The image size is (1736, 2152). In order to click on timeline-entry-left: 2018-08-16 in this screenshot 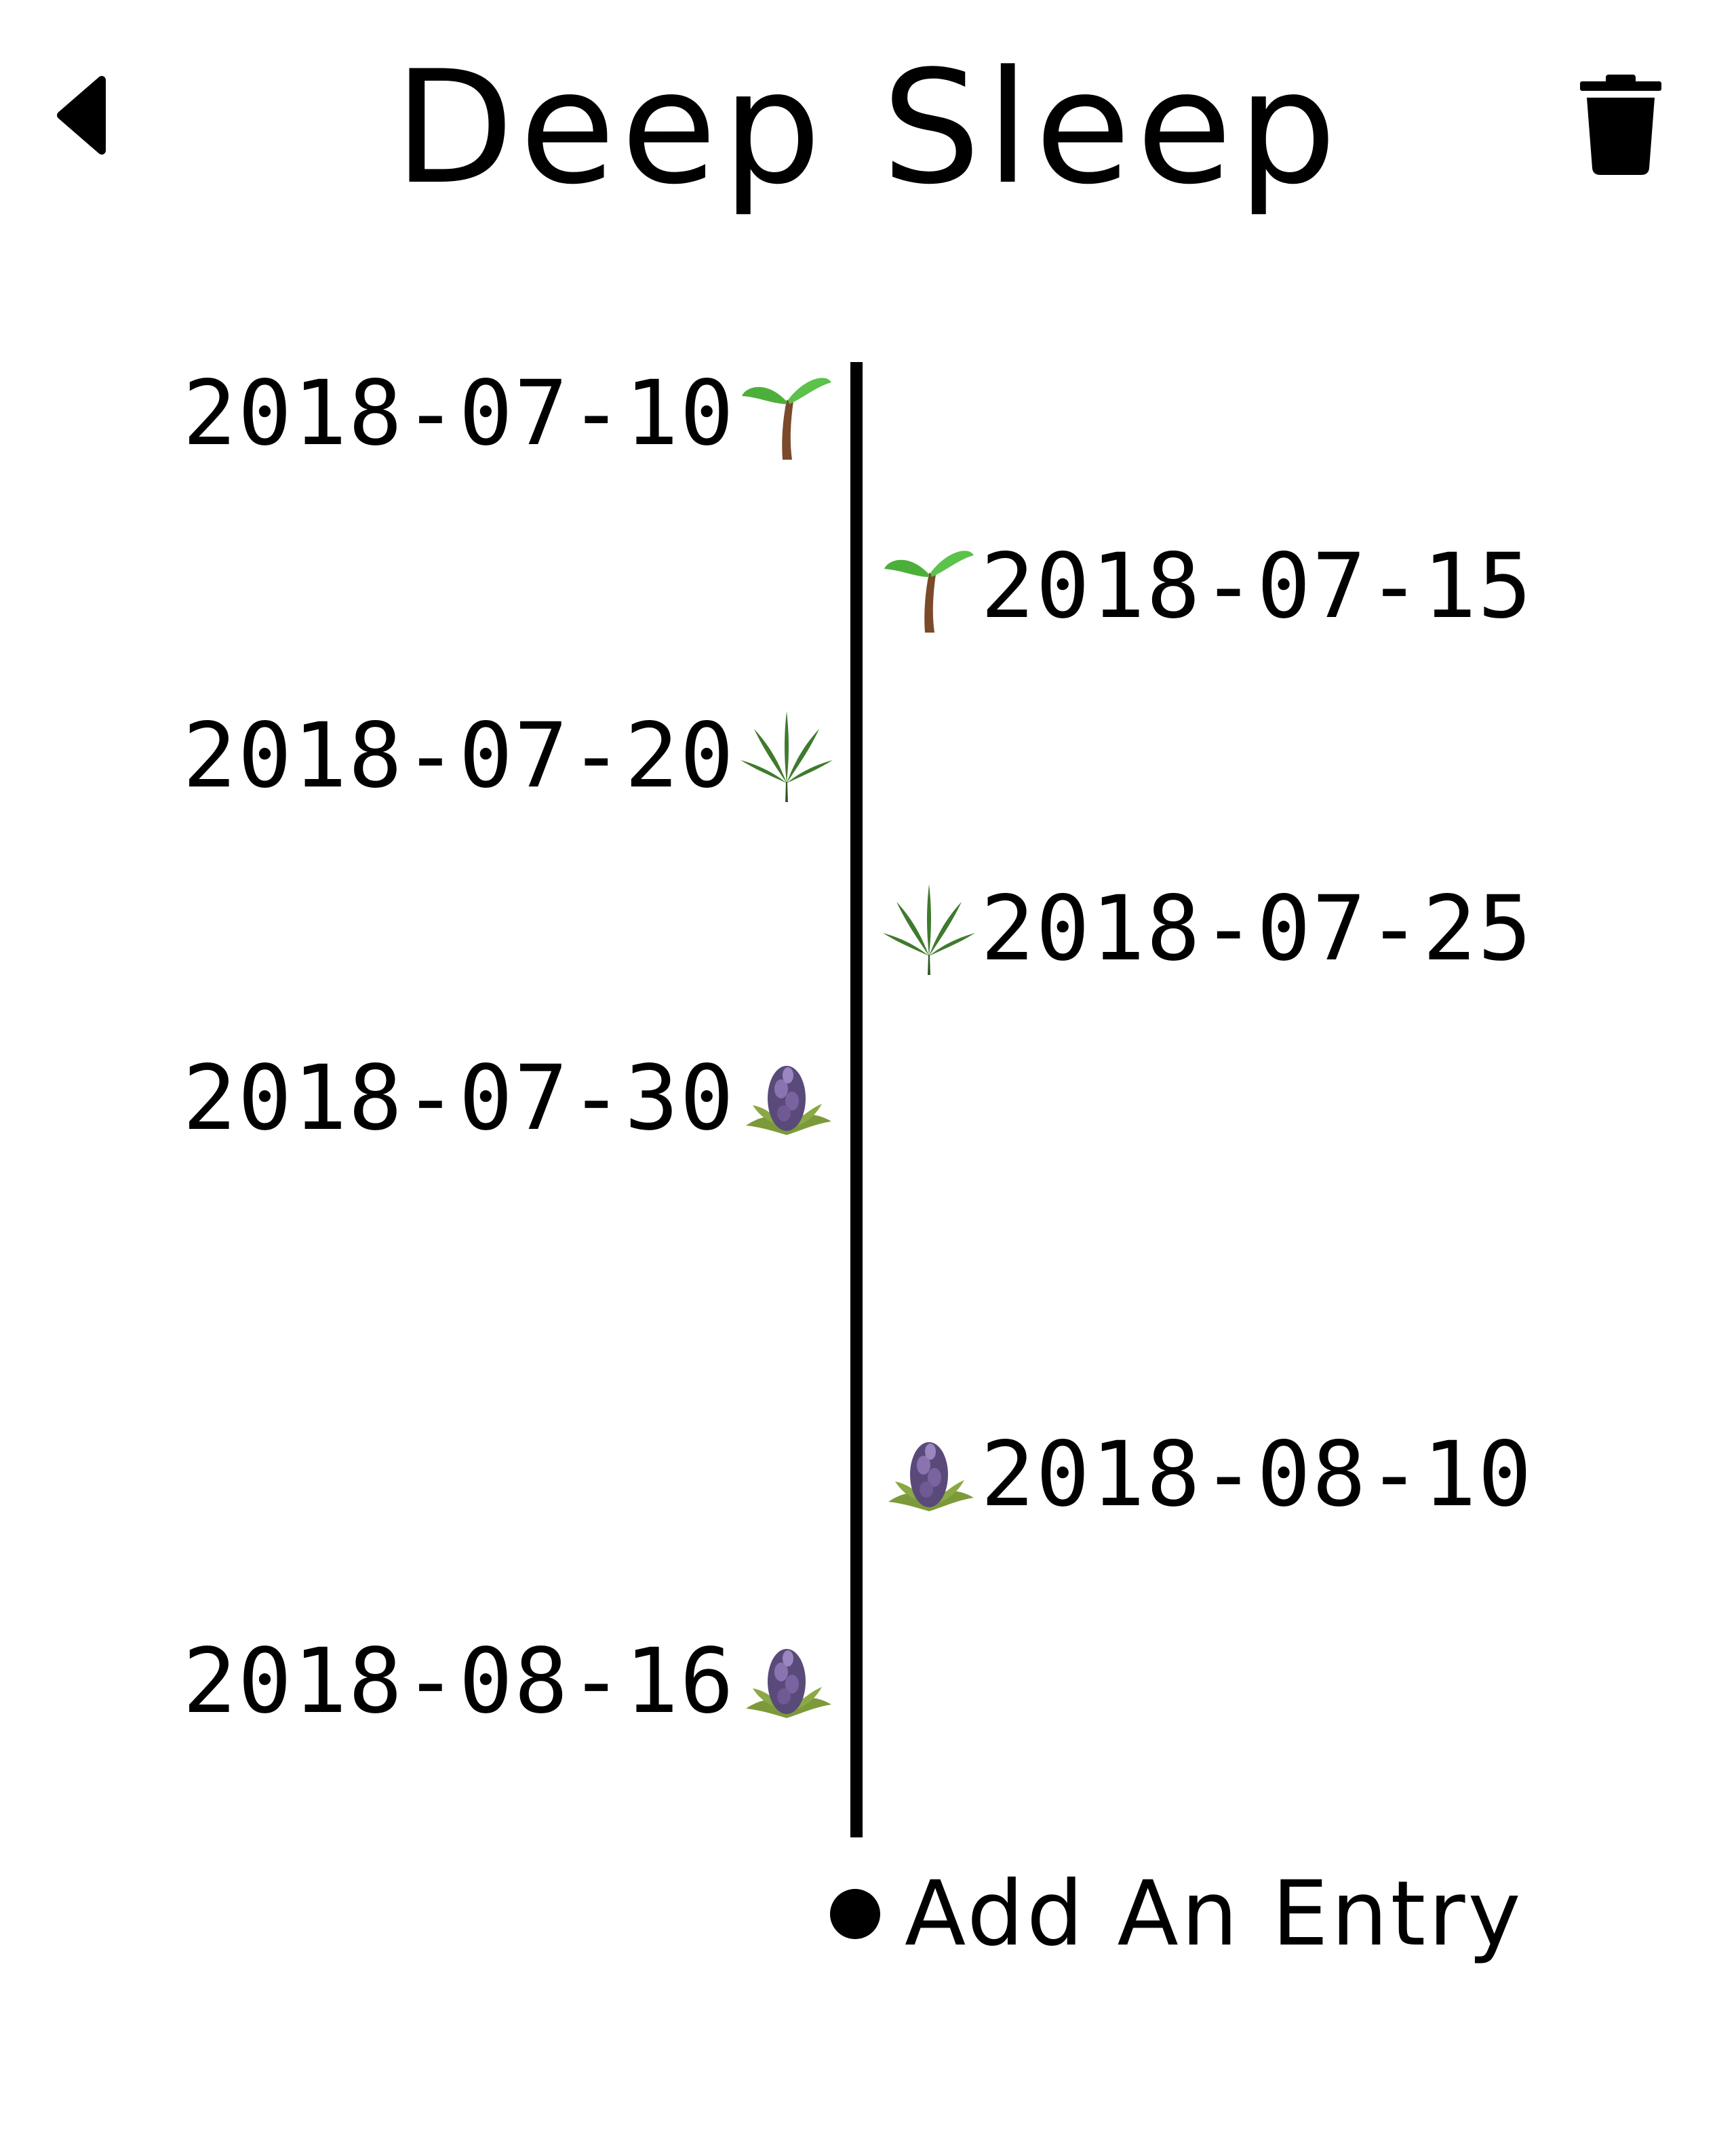, I will do `click(508, 1681)`.